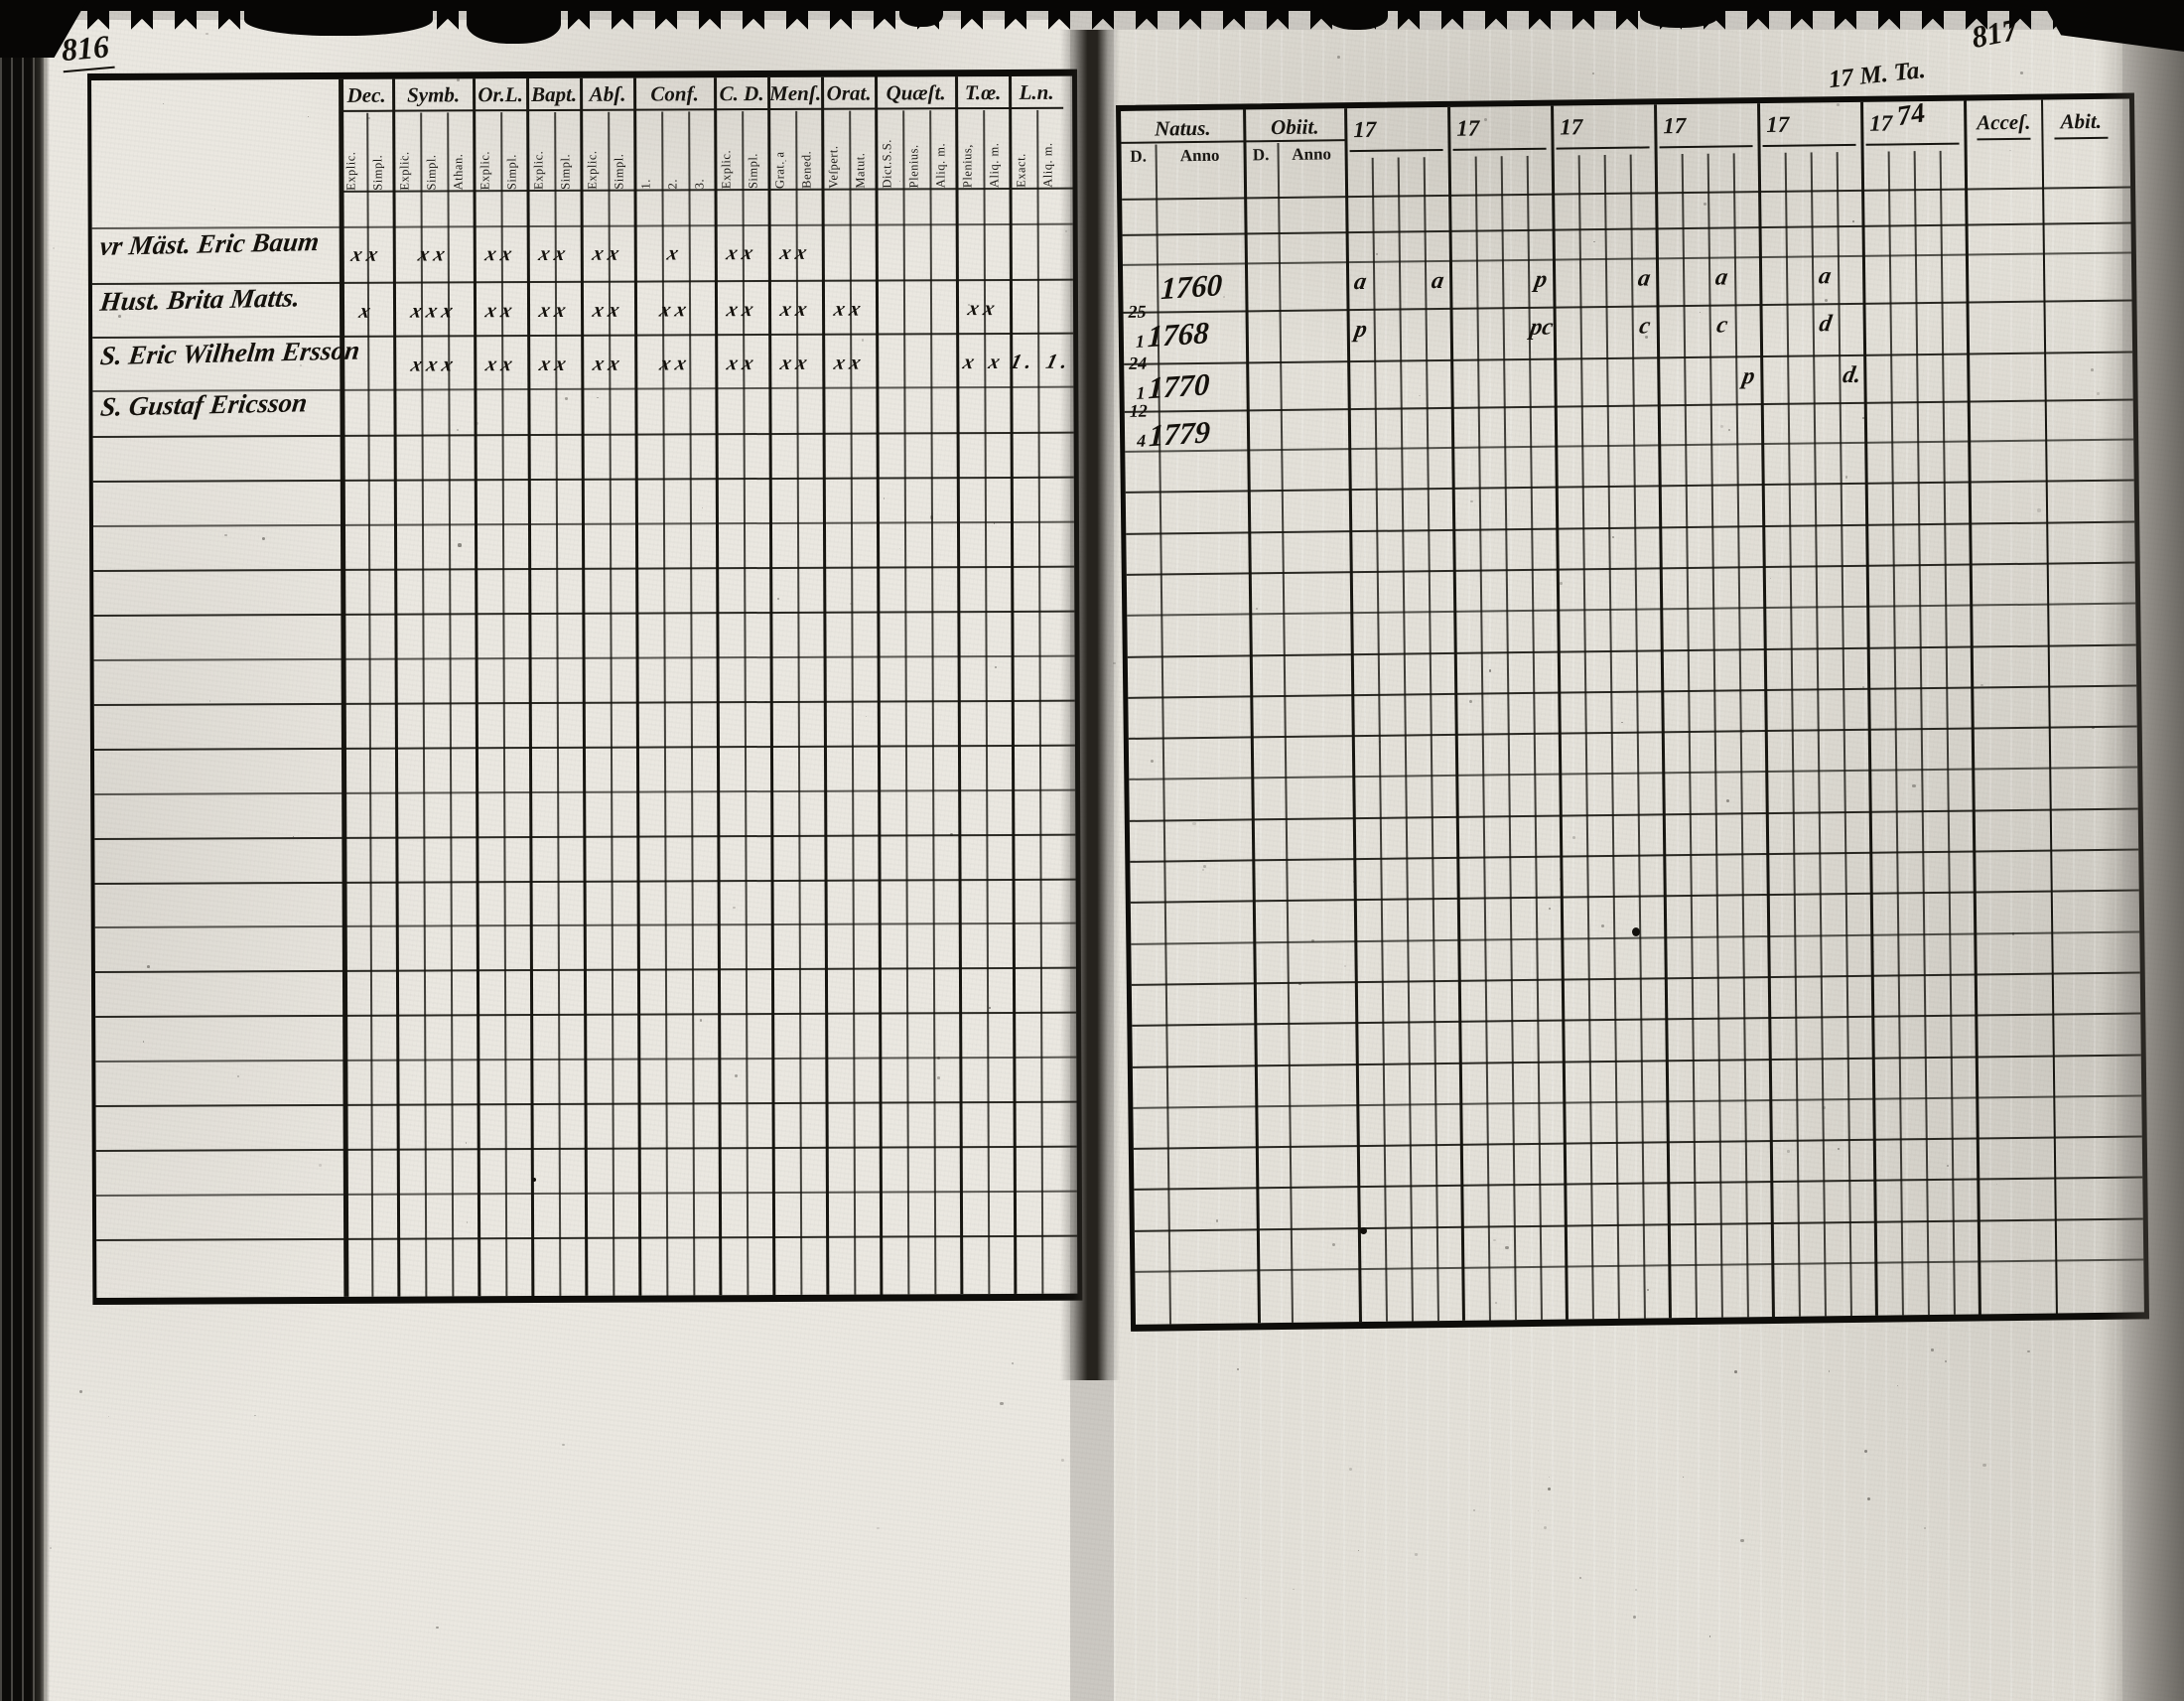 The height and width of the screenshot is (1701, 2184). I want to click on scan-speck, so click(1096, 231).